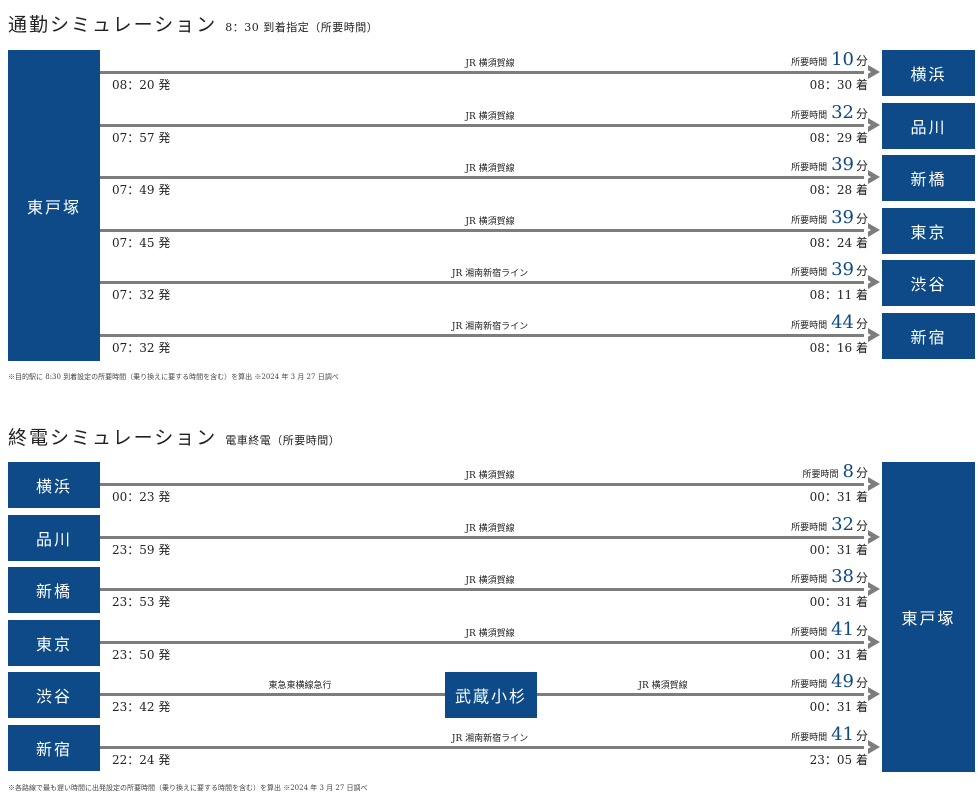  Describe the element at coordinates (928, 283) in the screenshot. I see `destination-box: 渋谷` at that location.